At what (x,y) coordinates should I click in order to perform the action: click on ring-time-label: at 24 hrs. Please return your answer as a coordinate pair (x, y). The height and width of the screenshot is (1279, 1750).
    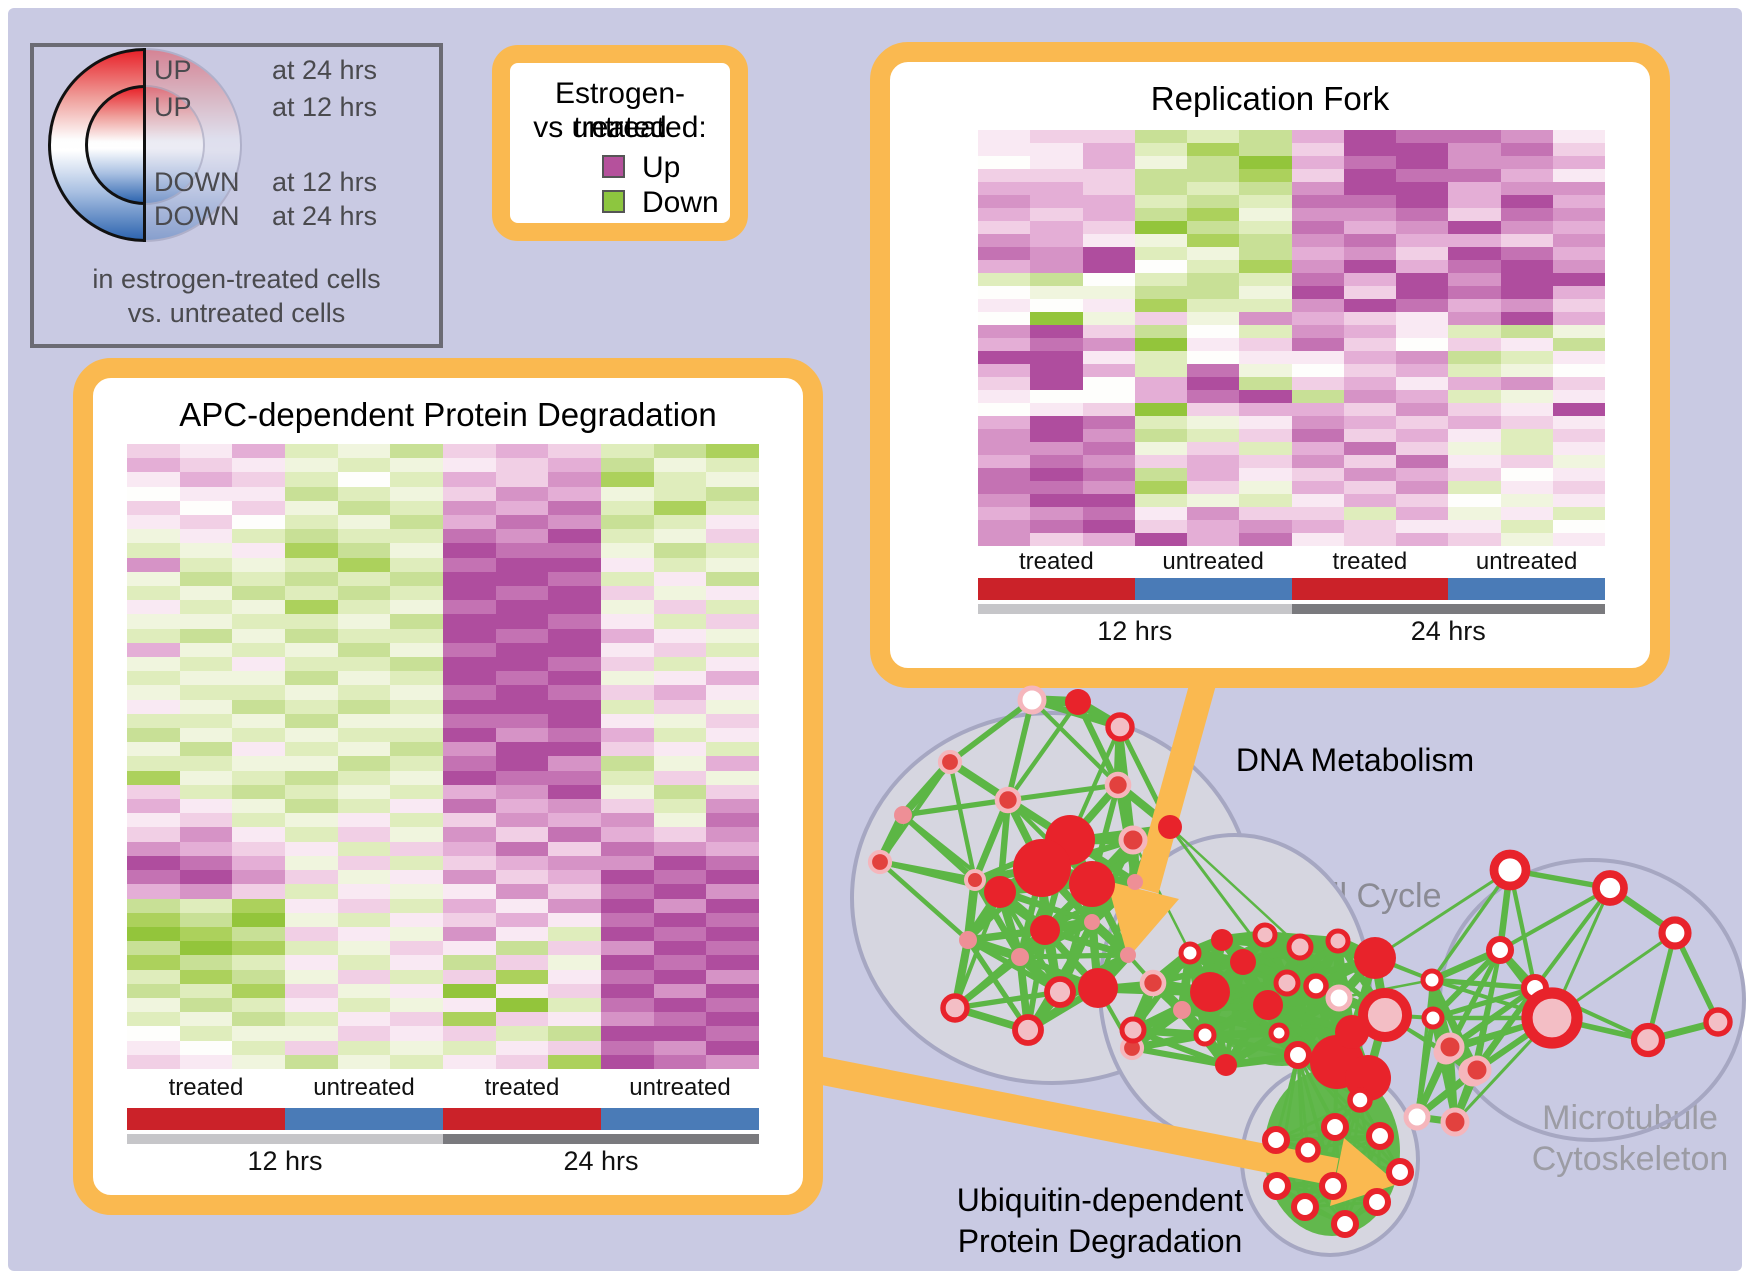
    Looking at the image, I should click on (325, 70).